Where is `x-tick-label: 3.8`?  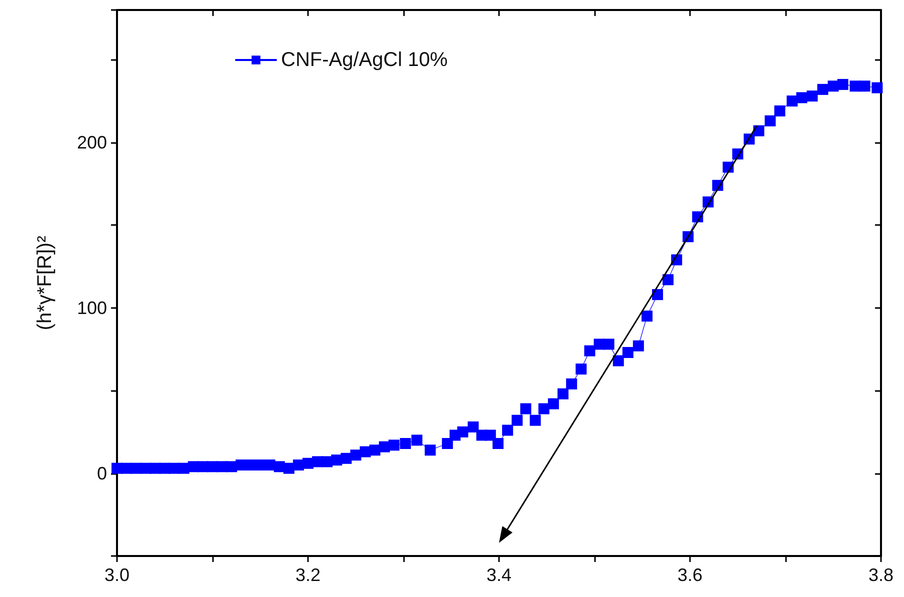 x-tick-label: 3.8 is located at coordinates (881, 575).